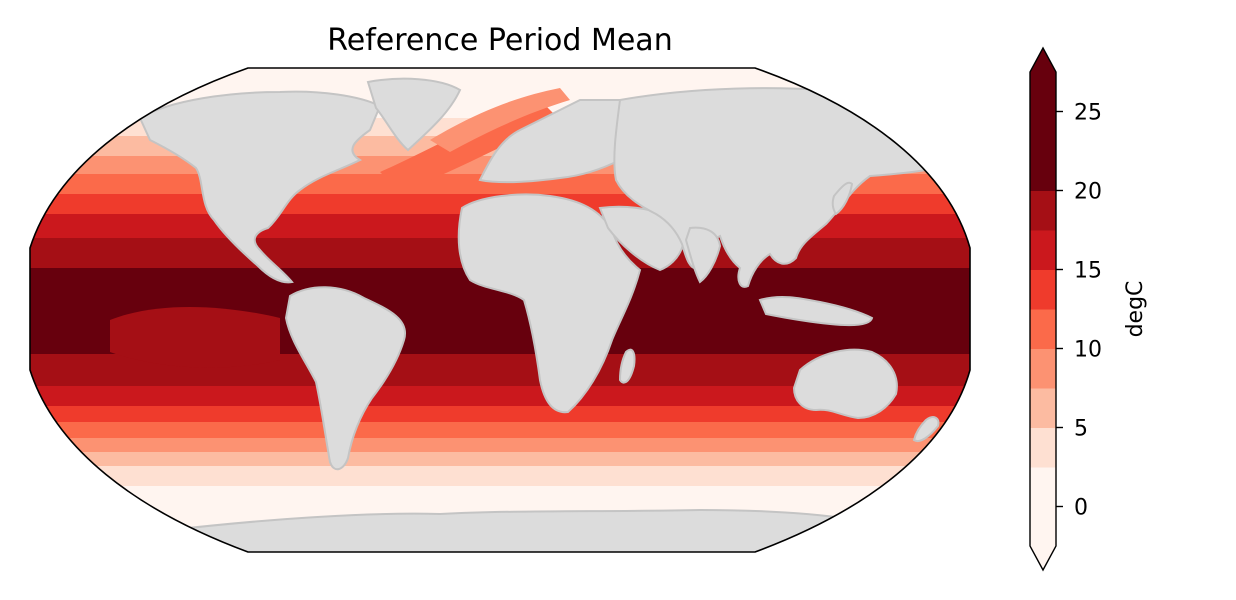  I want to click on madagascar, so click(627, 366).